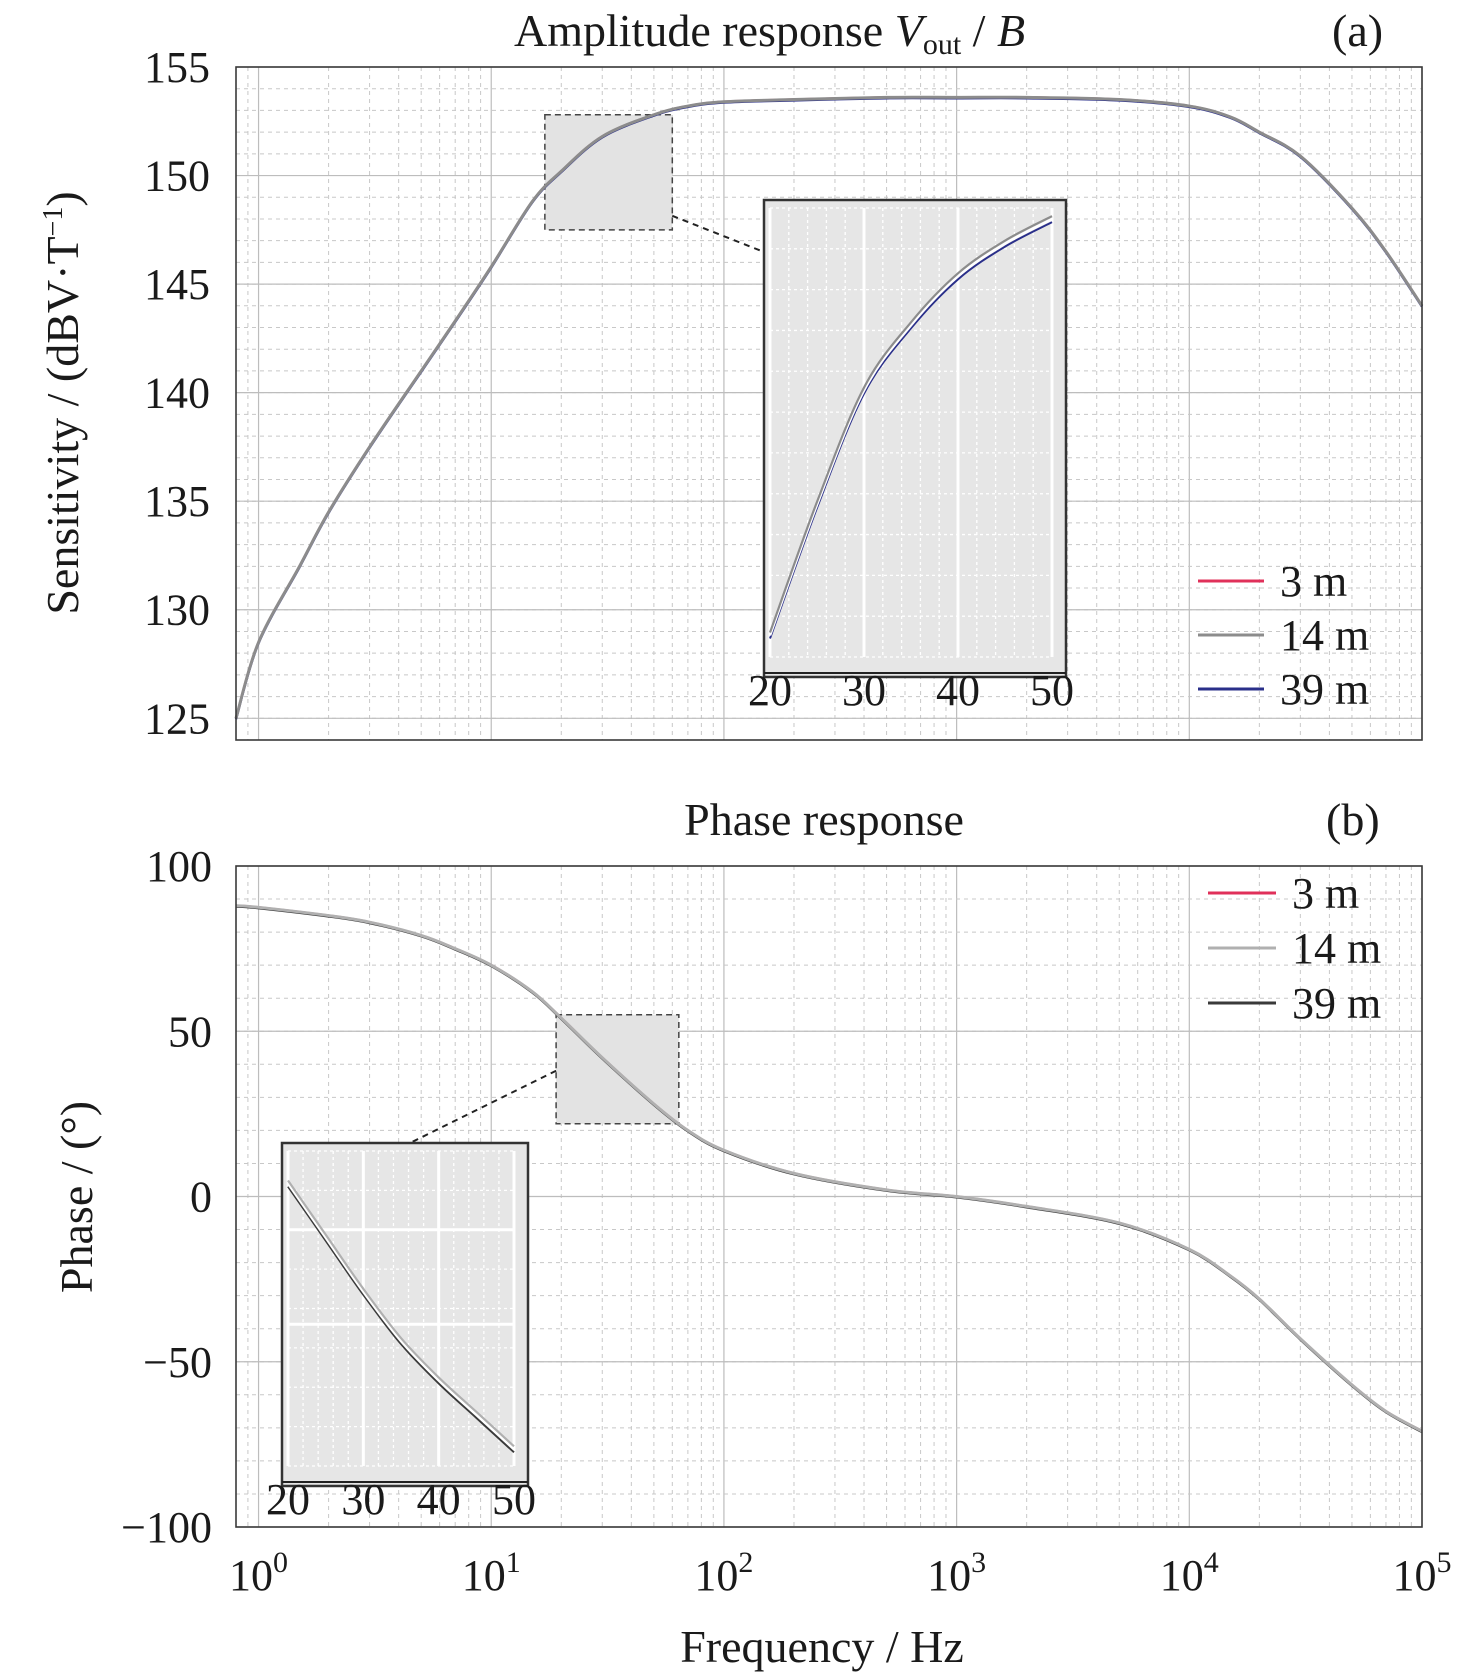 The width and height of the screenshot is (1476, 1680). Describe the element at coordinates (824, 819) in the screenshot. I see `phase-title: Phase response` at that location.